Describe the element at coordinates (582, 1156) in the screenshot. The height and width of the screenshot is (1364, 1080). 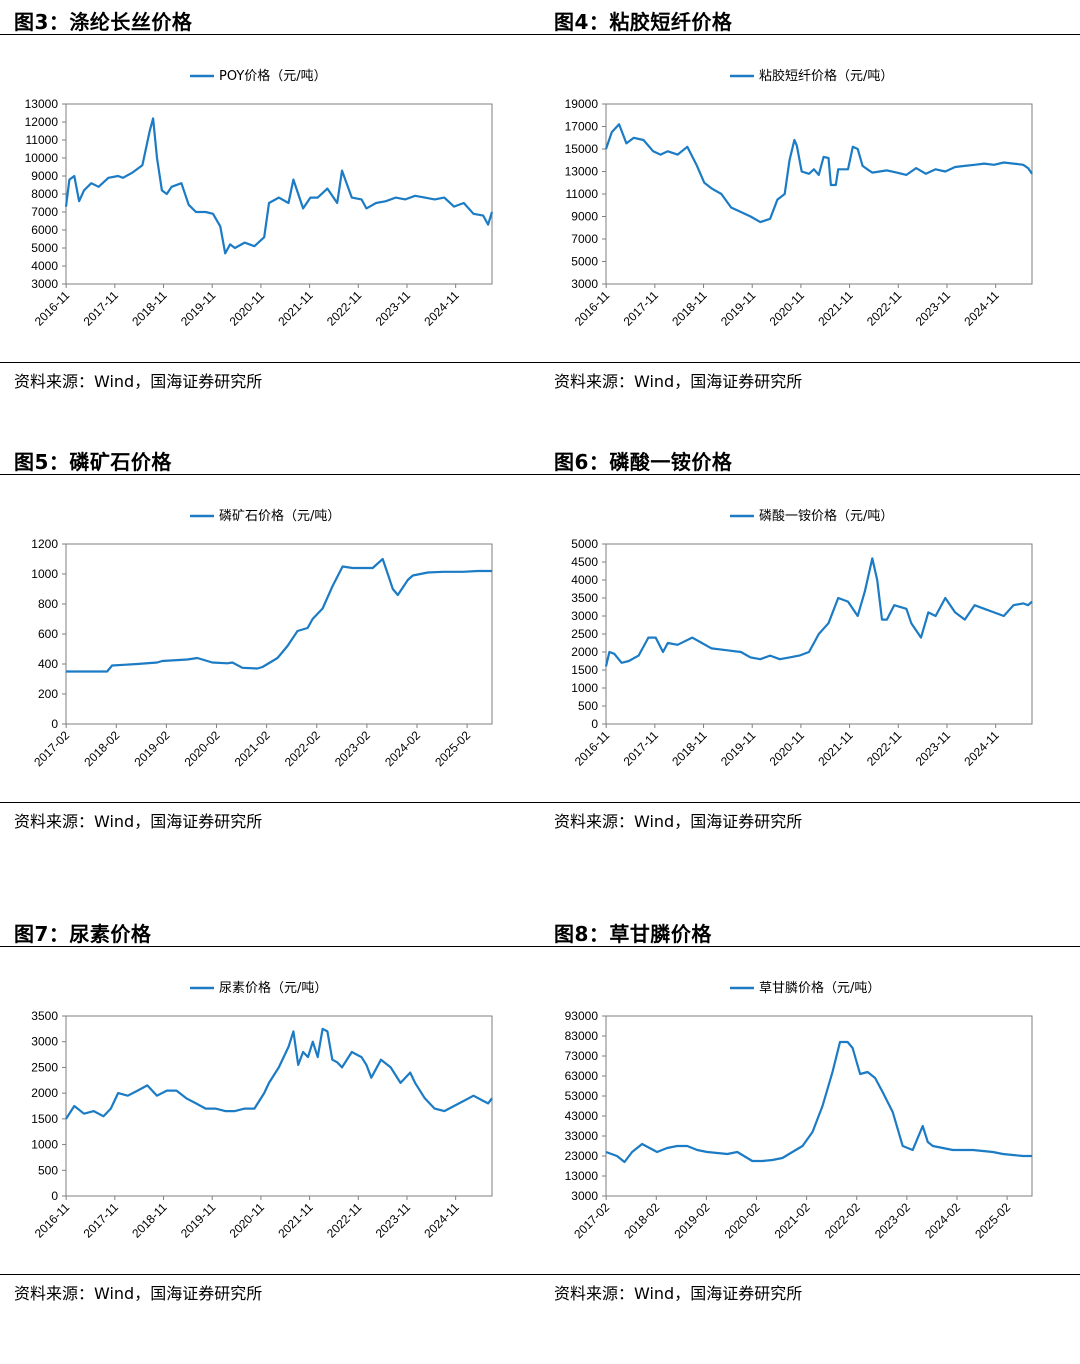
I see `y-tick-label: 23000` at that location.